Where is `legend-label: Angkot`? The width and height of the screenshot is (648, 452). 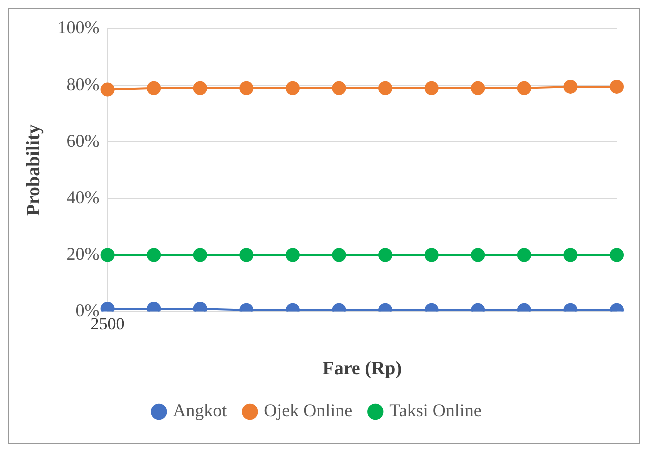
legend-label: Angkot is located at coordinates (200, 410).